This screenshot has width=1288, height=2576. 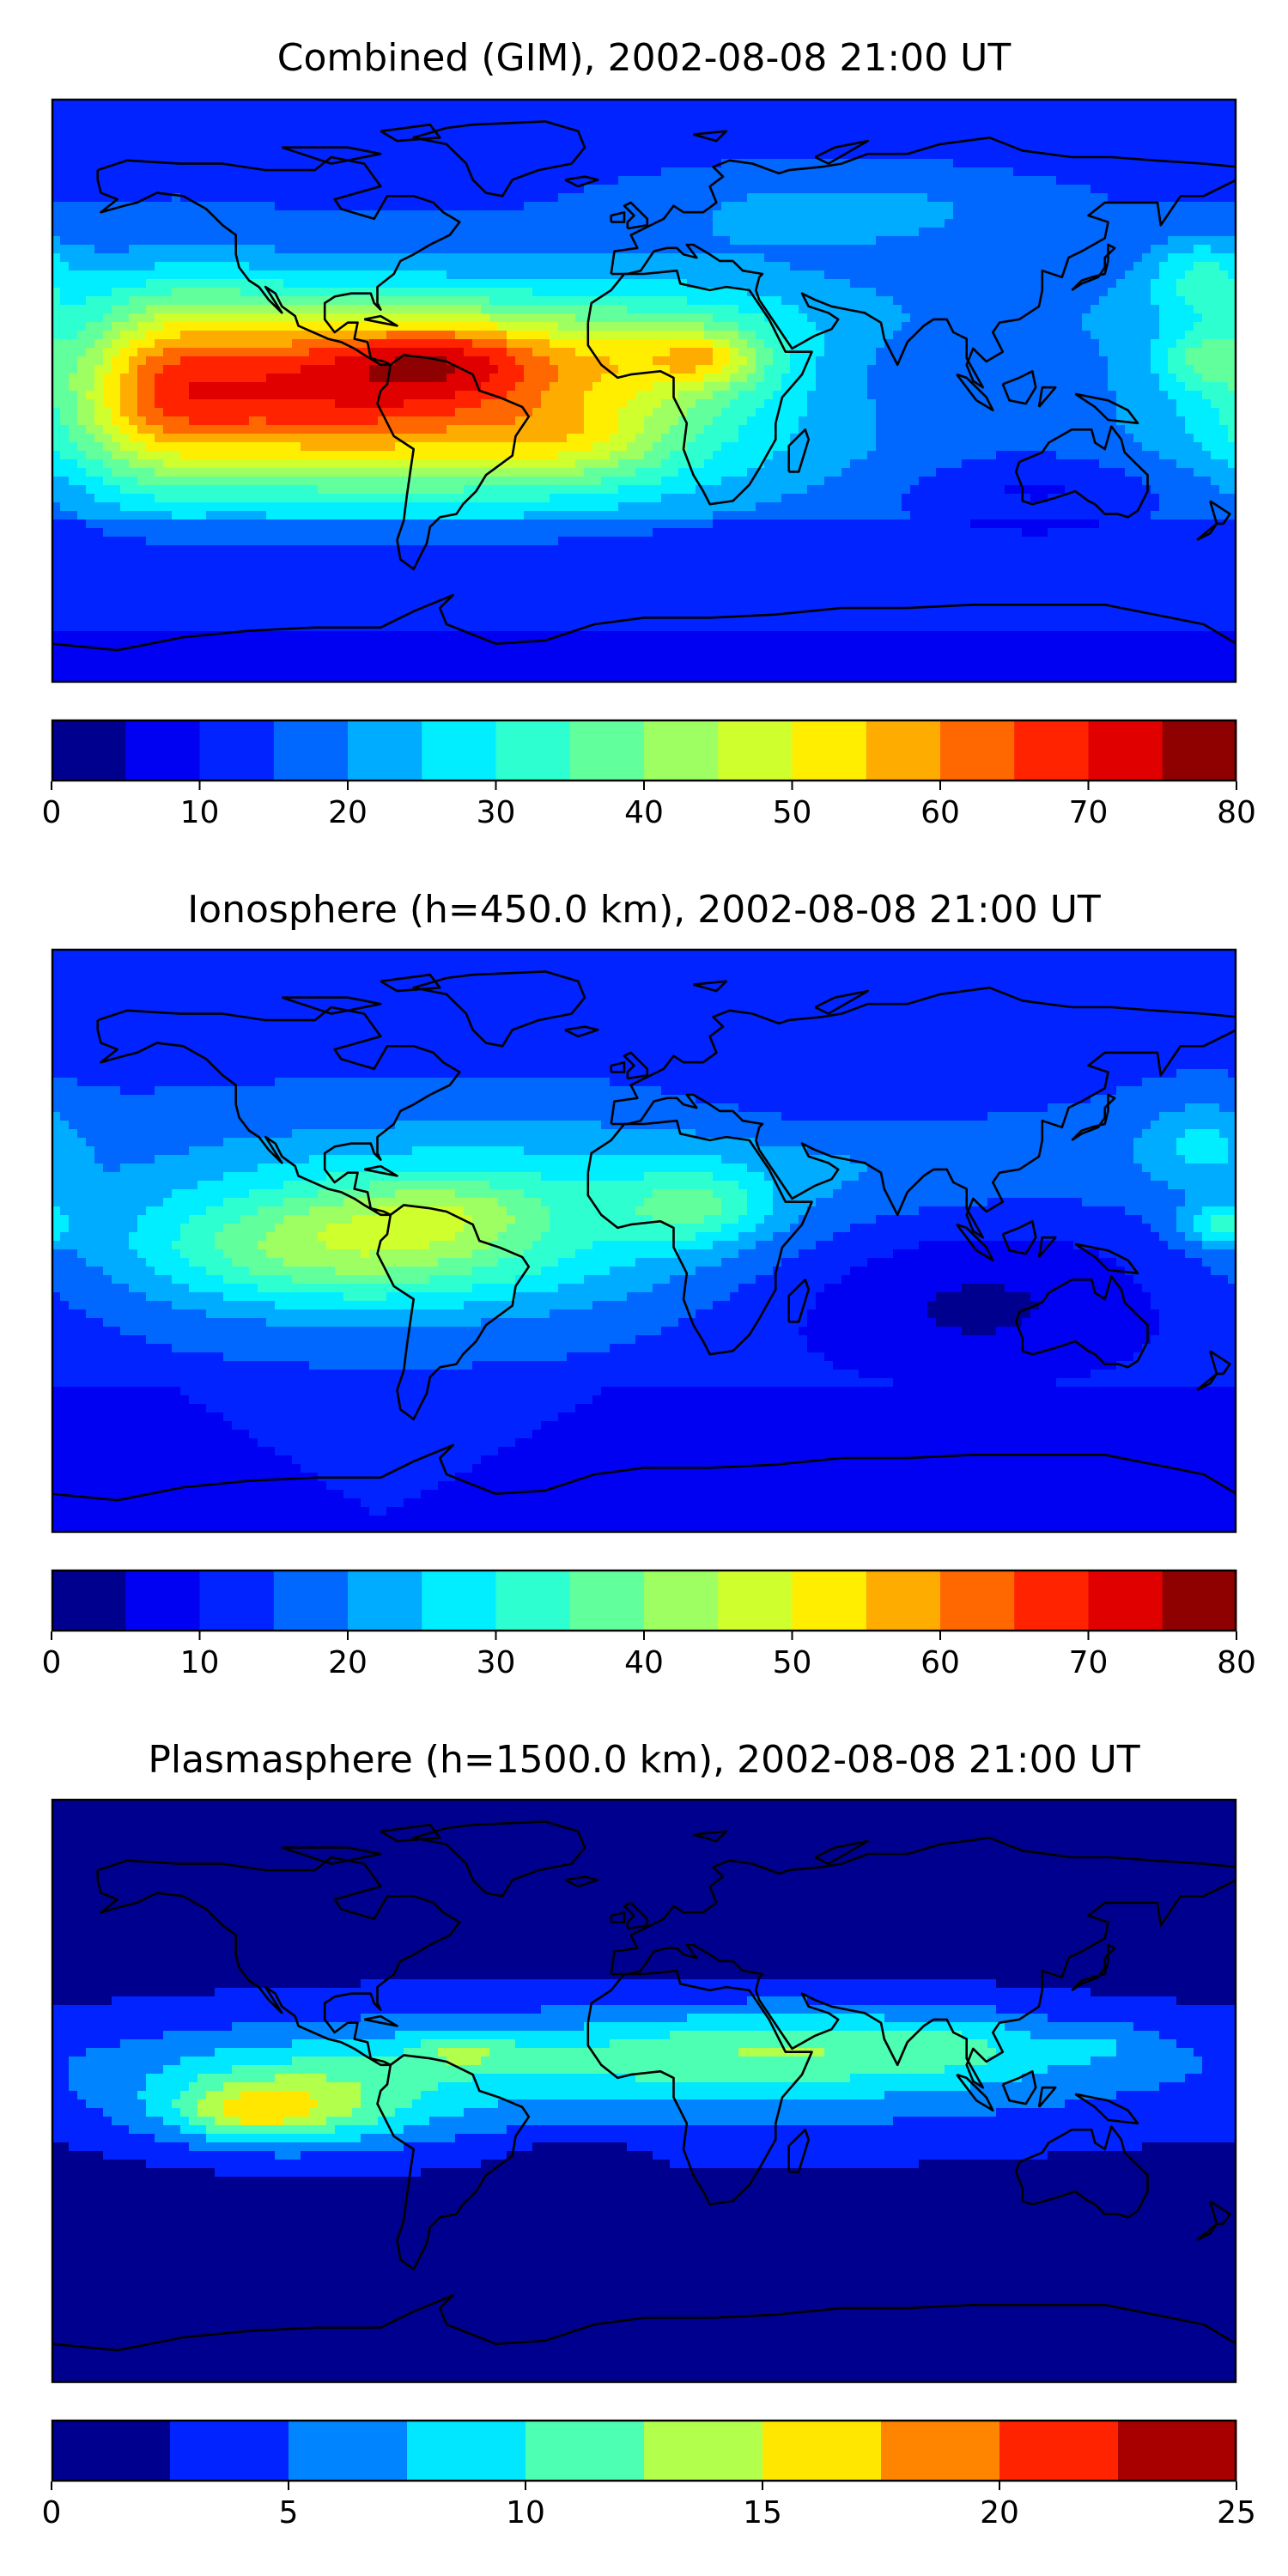 I want to click on colorbar-tick-label: 15, so click(x=762, y=2513).